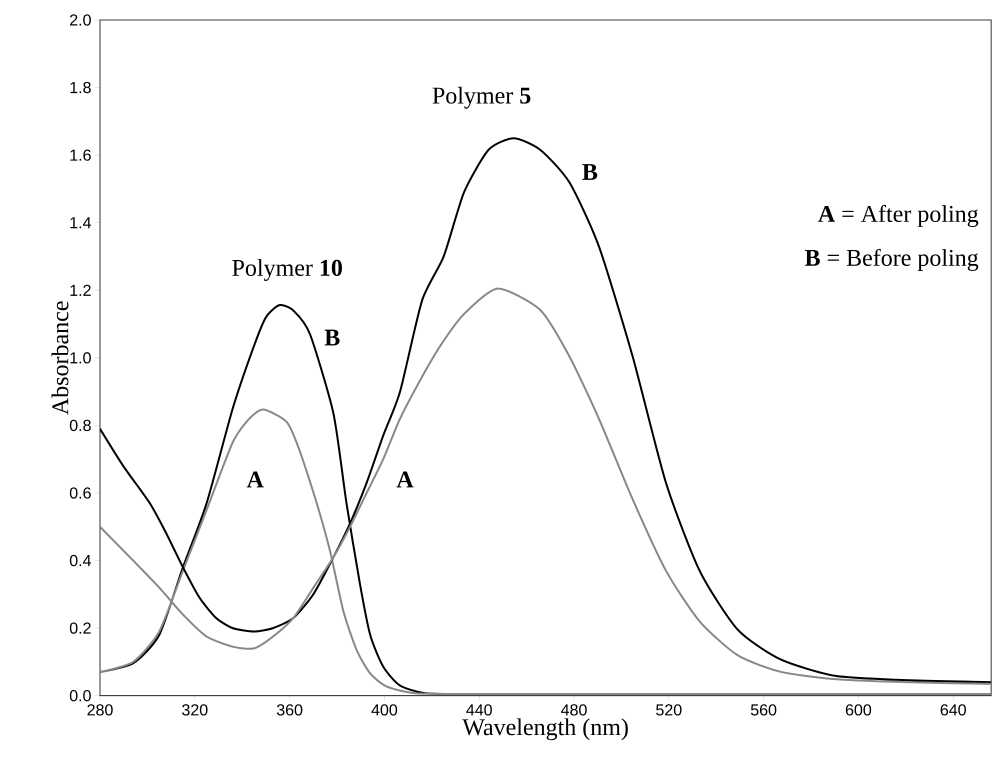  Describe the element at coordinates (481, 97) in the screenshot. I see `annotation: Polymer 5` at that location.